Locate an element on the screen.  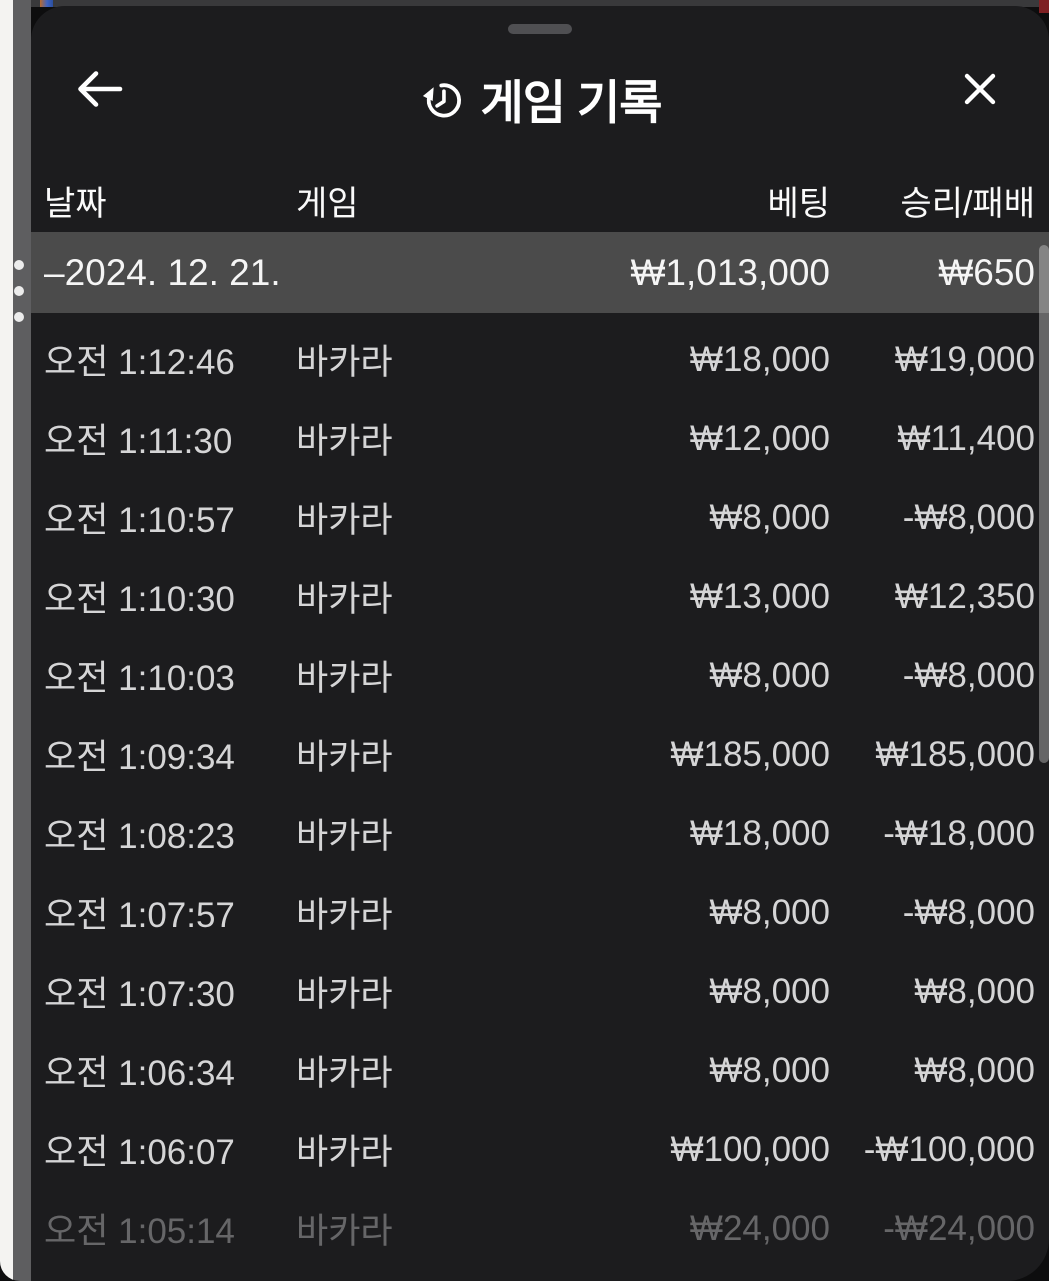
summary-row: –2024. 12. 21. ₩1,013,000 ₩650 is located at coordinates (540, 272).